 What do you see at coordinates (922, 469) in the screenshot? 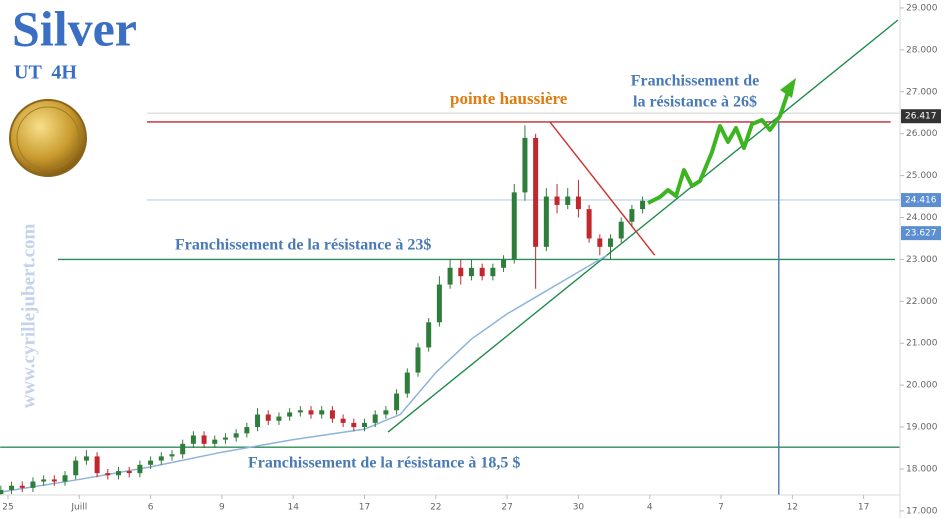
I see `y-tick-label: 18.000` at bounding box center [922, 469].